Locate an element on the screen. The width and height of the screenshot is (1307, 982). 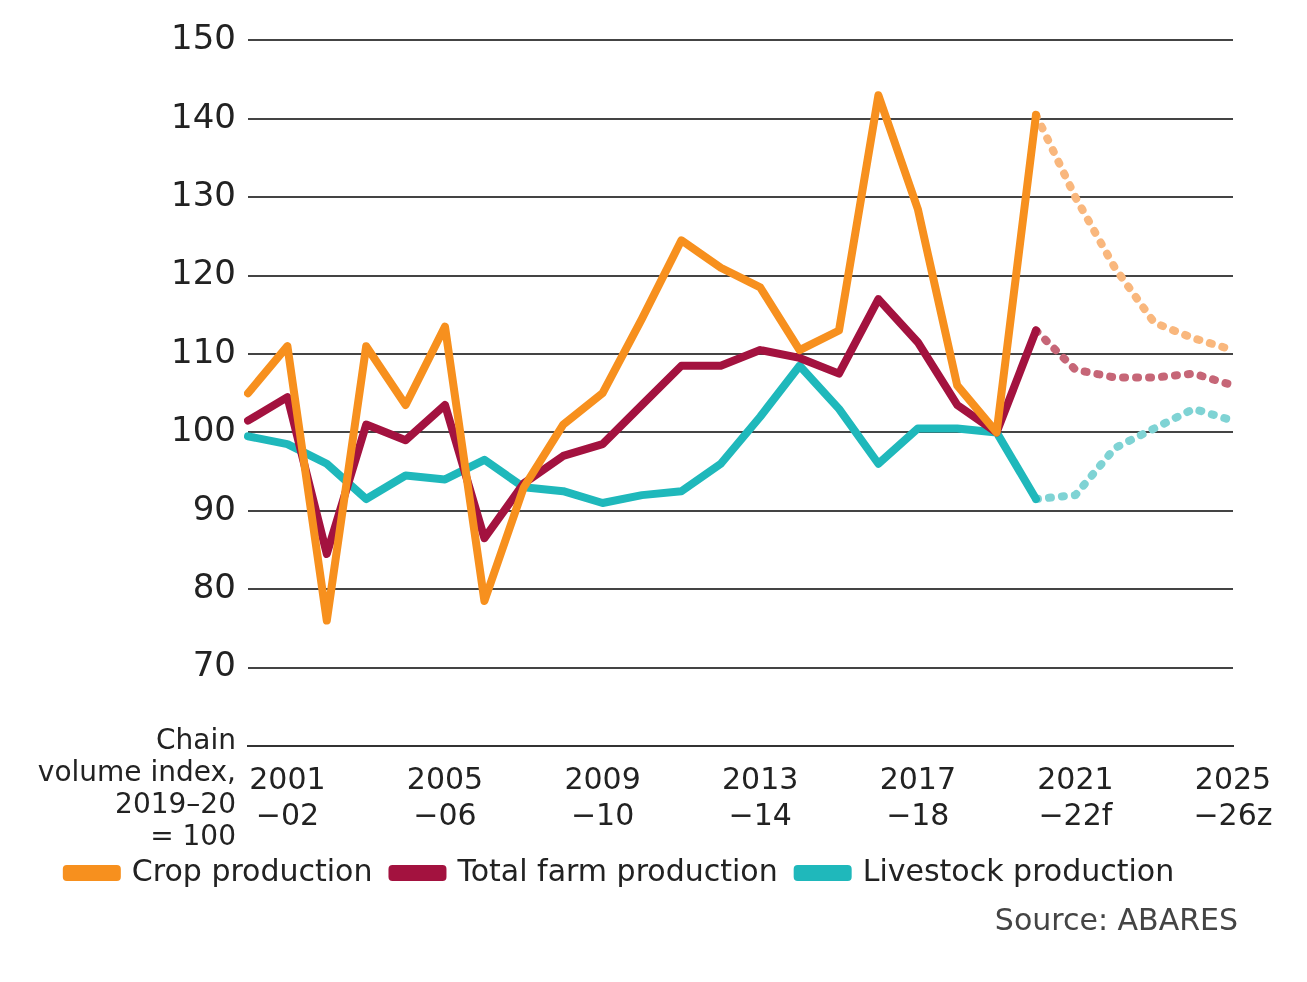
x-tick-label: 2021 −22f is located at coordinates (1075, 796).